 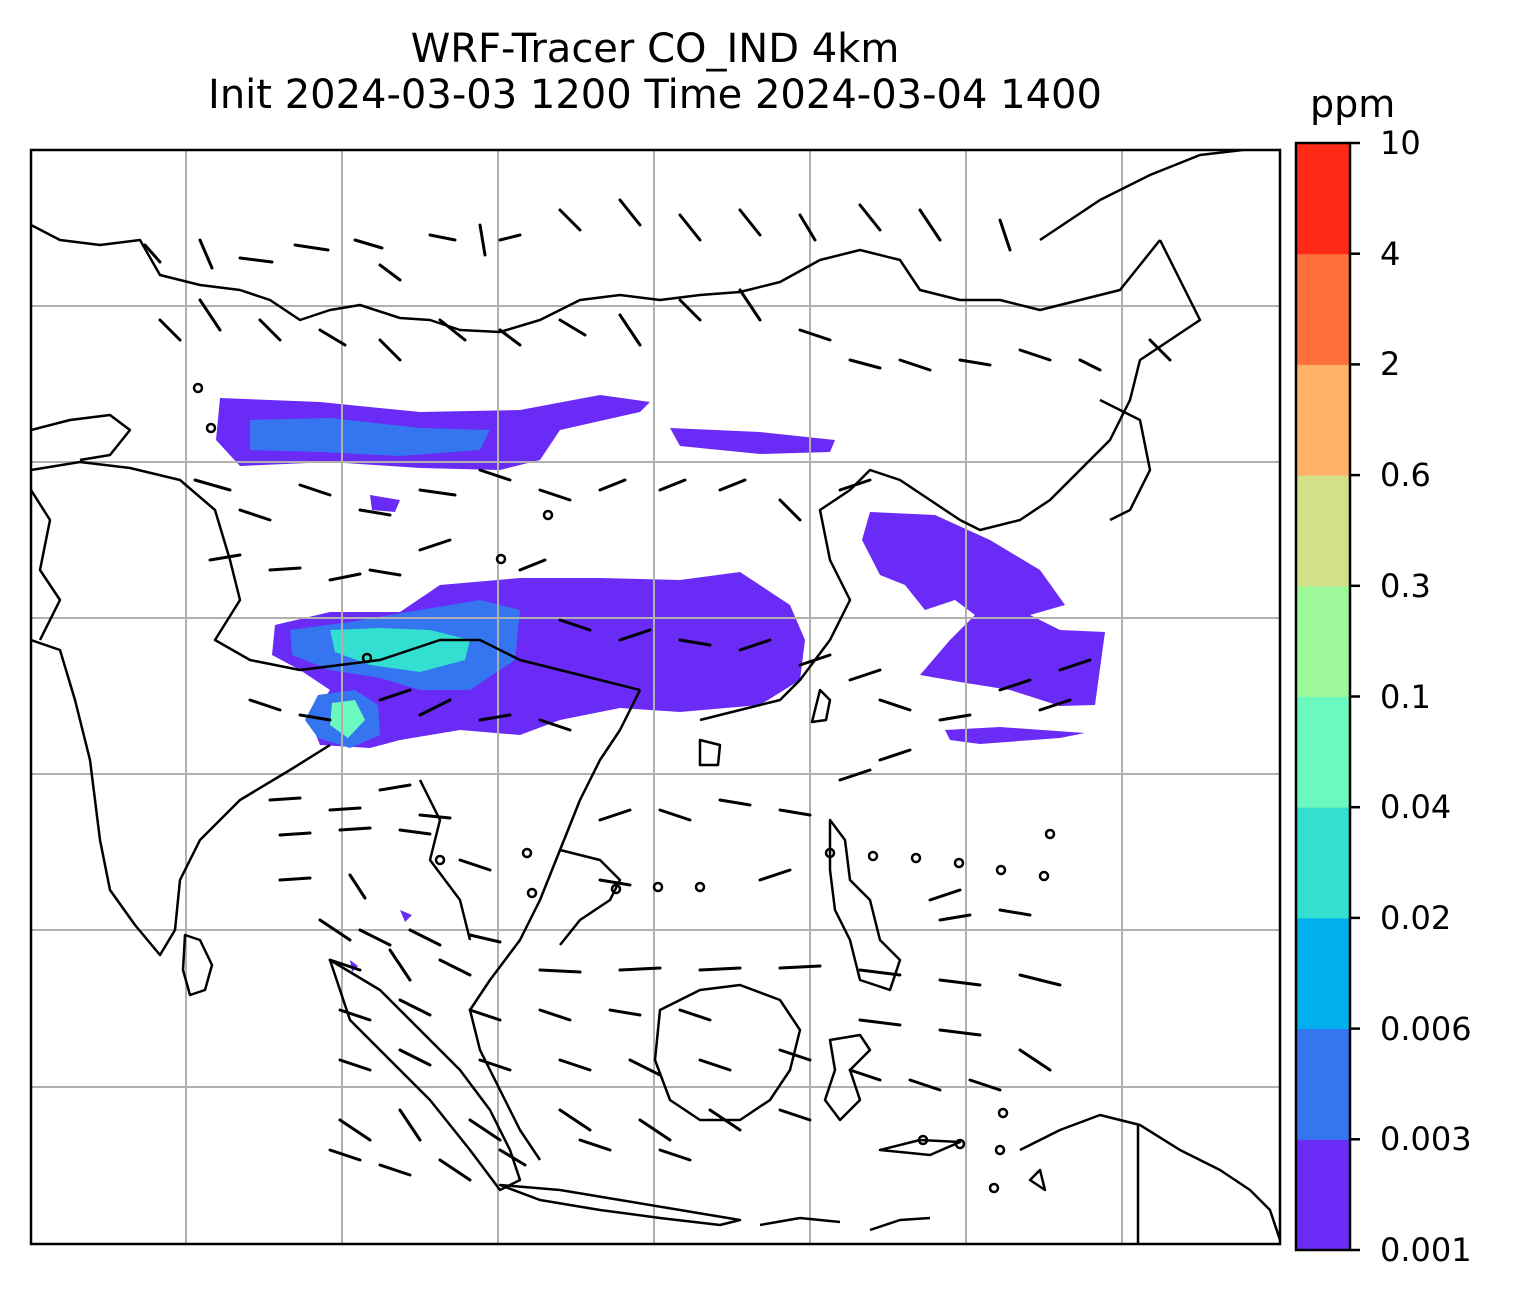 I want to click on plume-north-speck, so click(x=385, y=503).